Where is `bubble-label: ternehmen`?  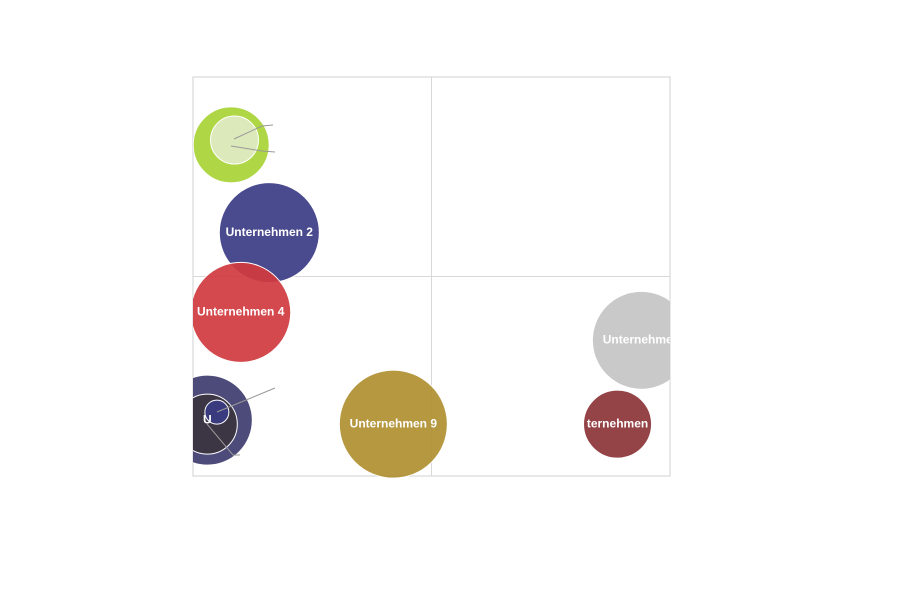
bubble-label: ternehmen is located at coordinates (617, 423).